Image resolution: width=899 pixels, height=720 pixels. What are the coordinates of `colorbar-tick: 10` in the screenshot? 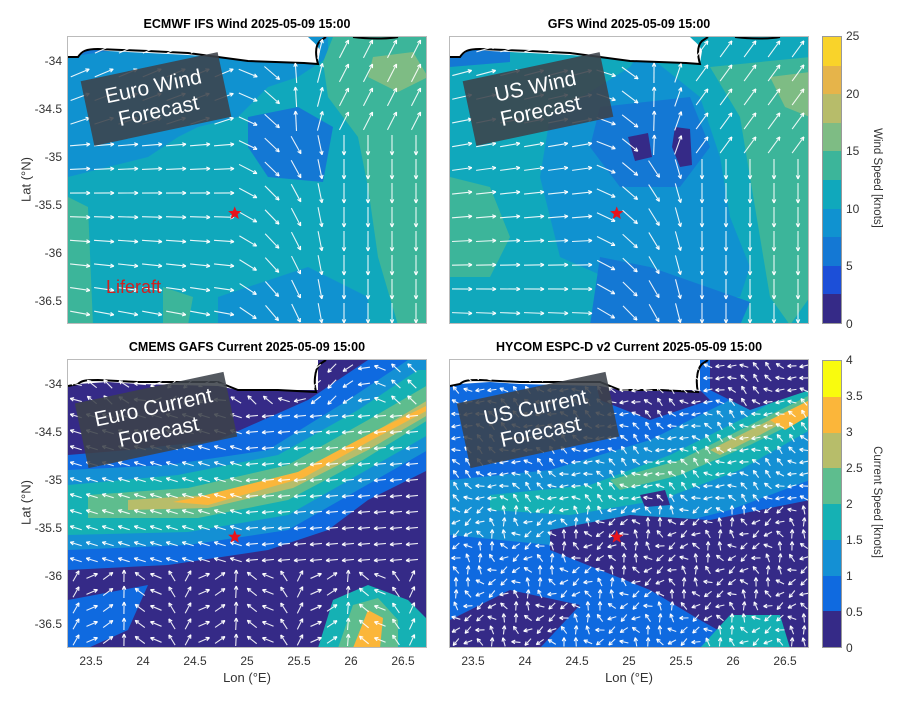 It's located at (853, 208).